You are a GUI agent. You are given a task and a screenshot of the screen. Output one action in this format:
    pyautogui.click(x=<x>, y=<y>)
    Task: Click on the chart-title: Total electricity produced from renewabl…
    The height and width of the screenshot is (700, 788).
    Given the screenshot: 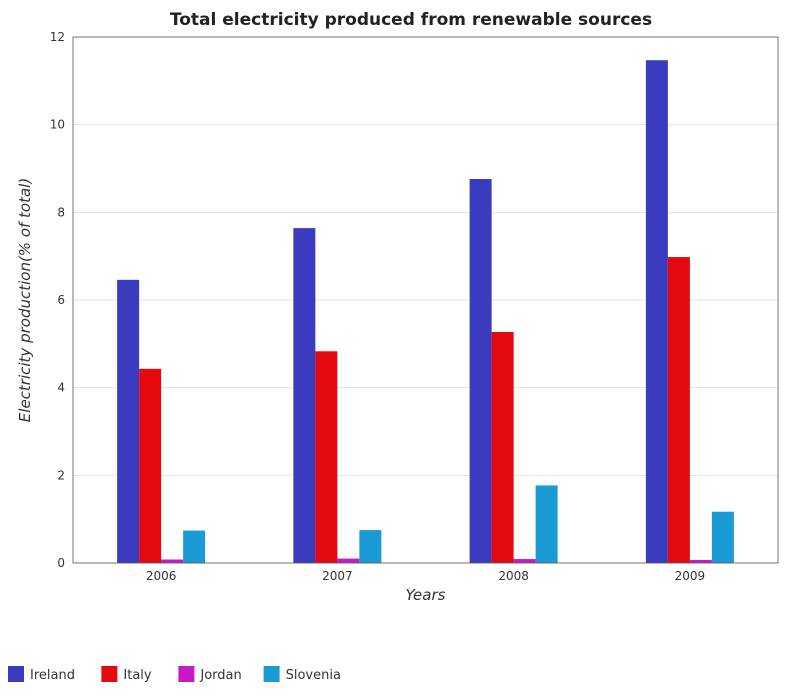 What is the action you would take?
    pyautogui.click(x=411, y=20)
    